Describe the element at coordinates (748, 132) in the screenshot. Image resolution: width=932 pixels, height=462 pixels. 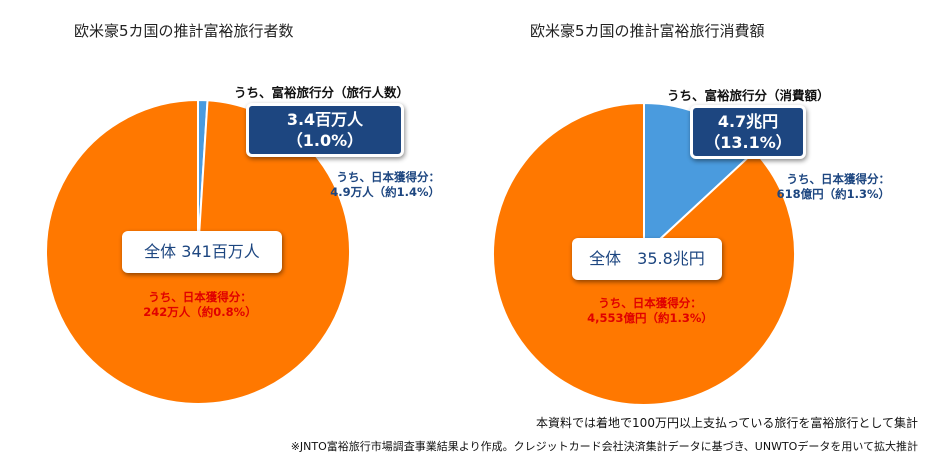
I see `wealthy-value-box-spending: 4.7兆円 （13.1%）` at that location.